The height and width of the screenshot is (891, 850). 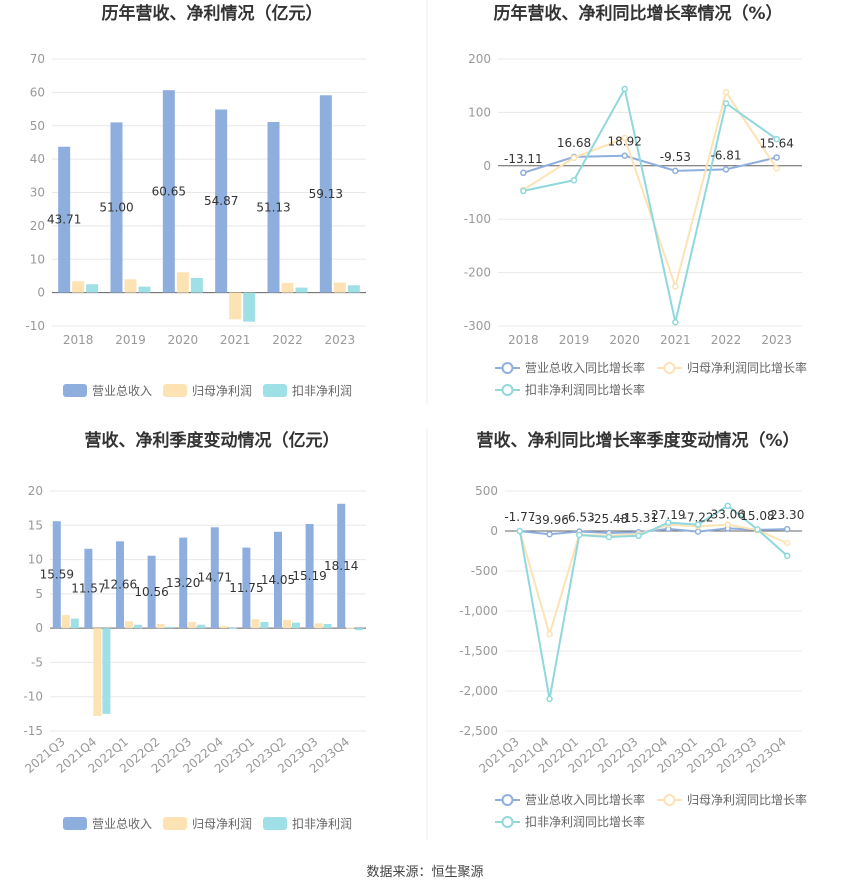 What do you see at coordinates (37, 662) in the screenshot?
I see `y-tick-label: -5` at bounding box center [37, 662].